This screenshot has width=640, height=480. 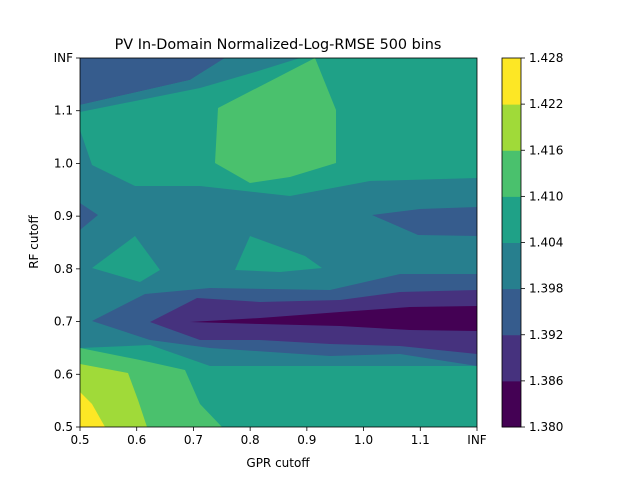 What do you see at coordinates (546, 427) in the screenshot?
I see `colorbar-tick-label: 1.380` at bounding box center [546, 427].